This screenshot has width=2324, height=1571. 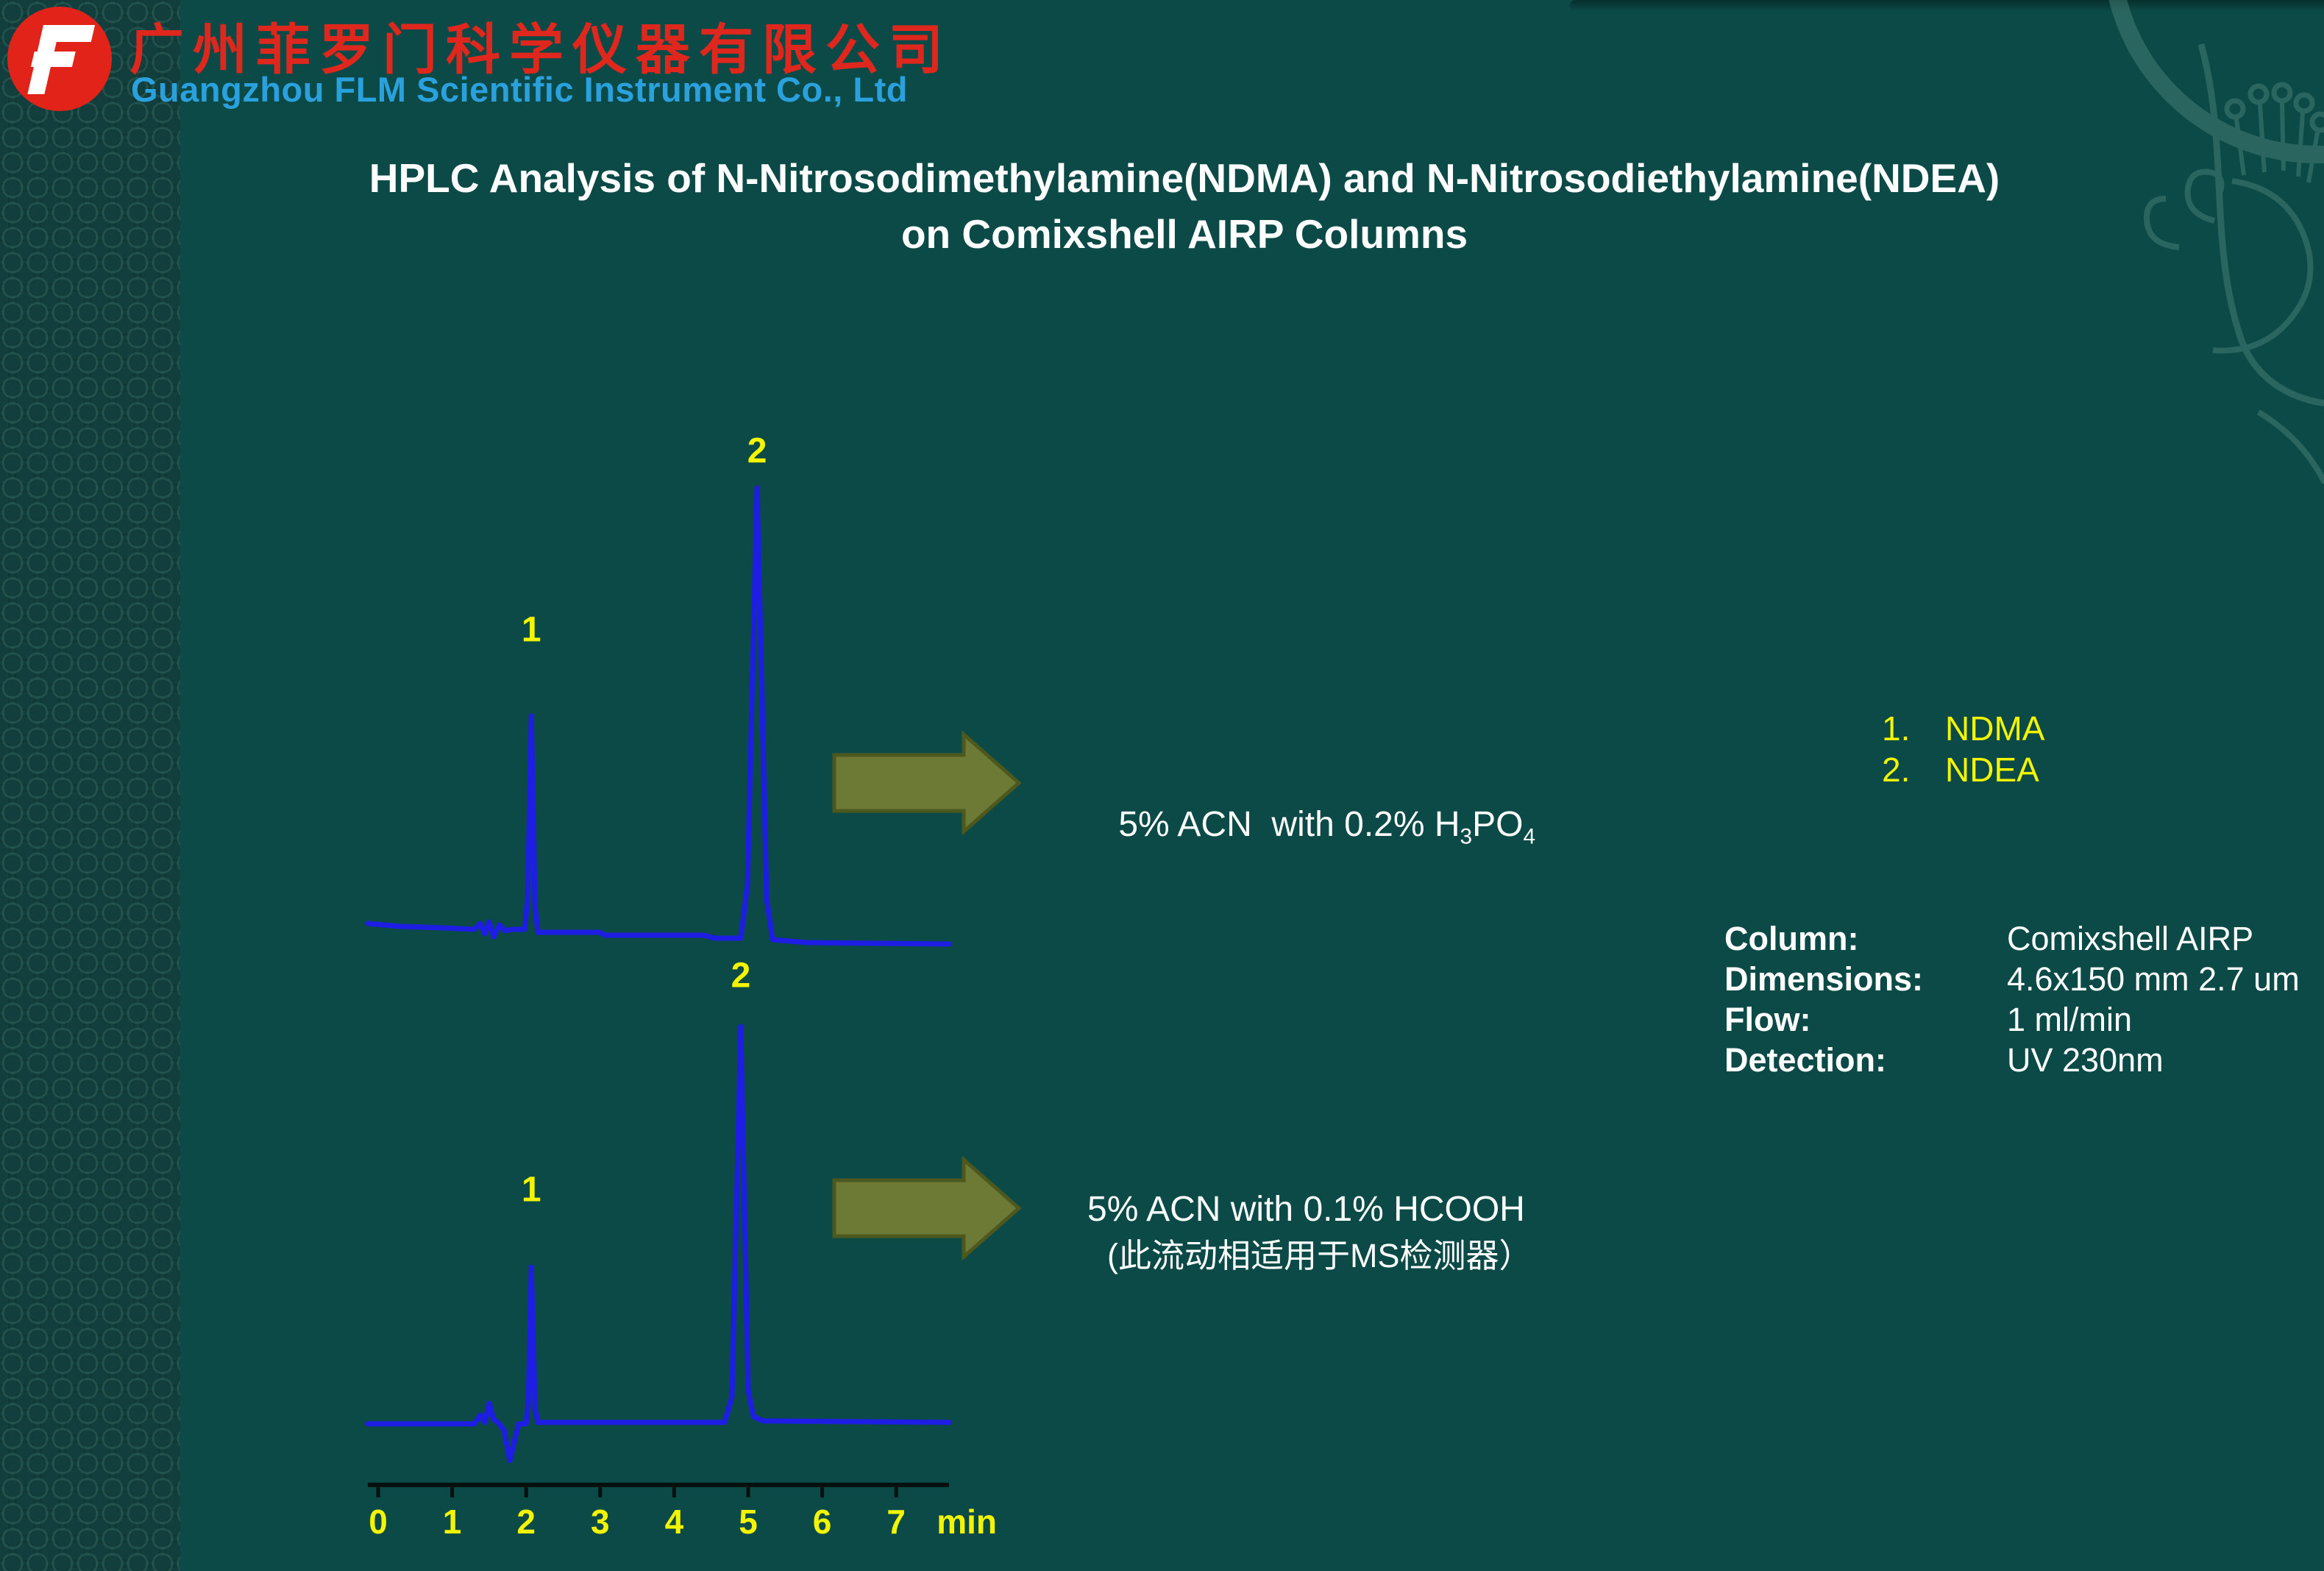 What do you see at coordinates (59, 59) in the screenshot?
I see `flm-logo-icon` at bounding box center [59, 59].